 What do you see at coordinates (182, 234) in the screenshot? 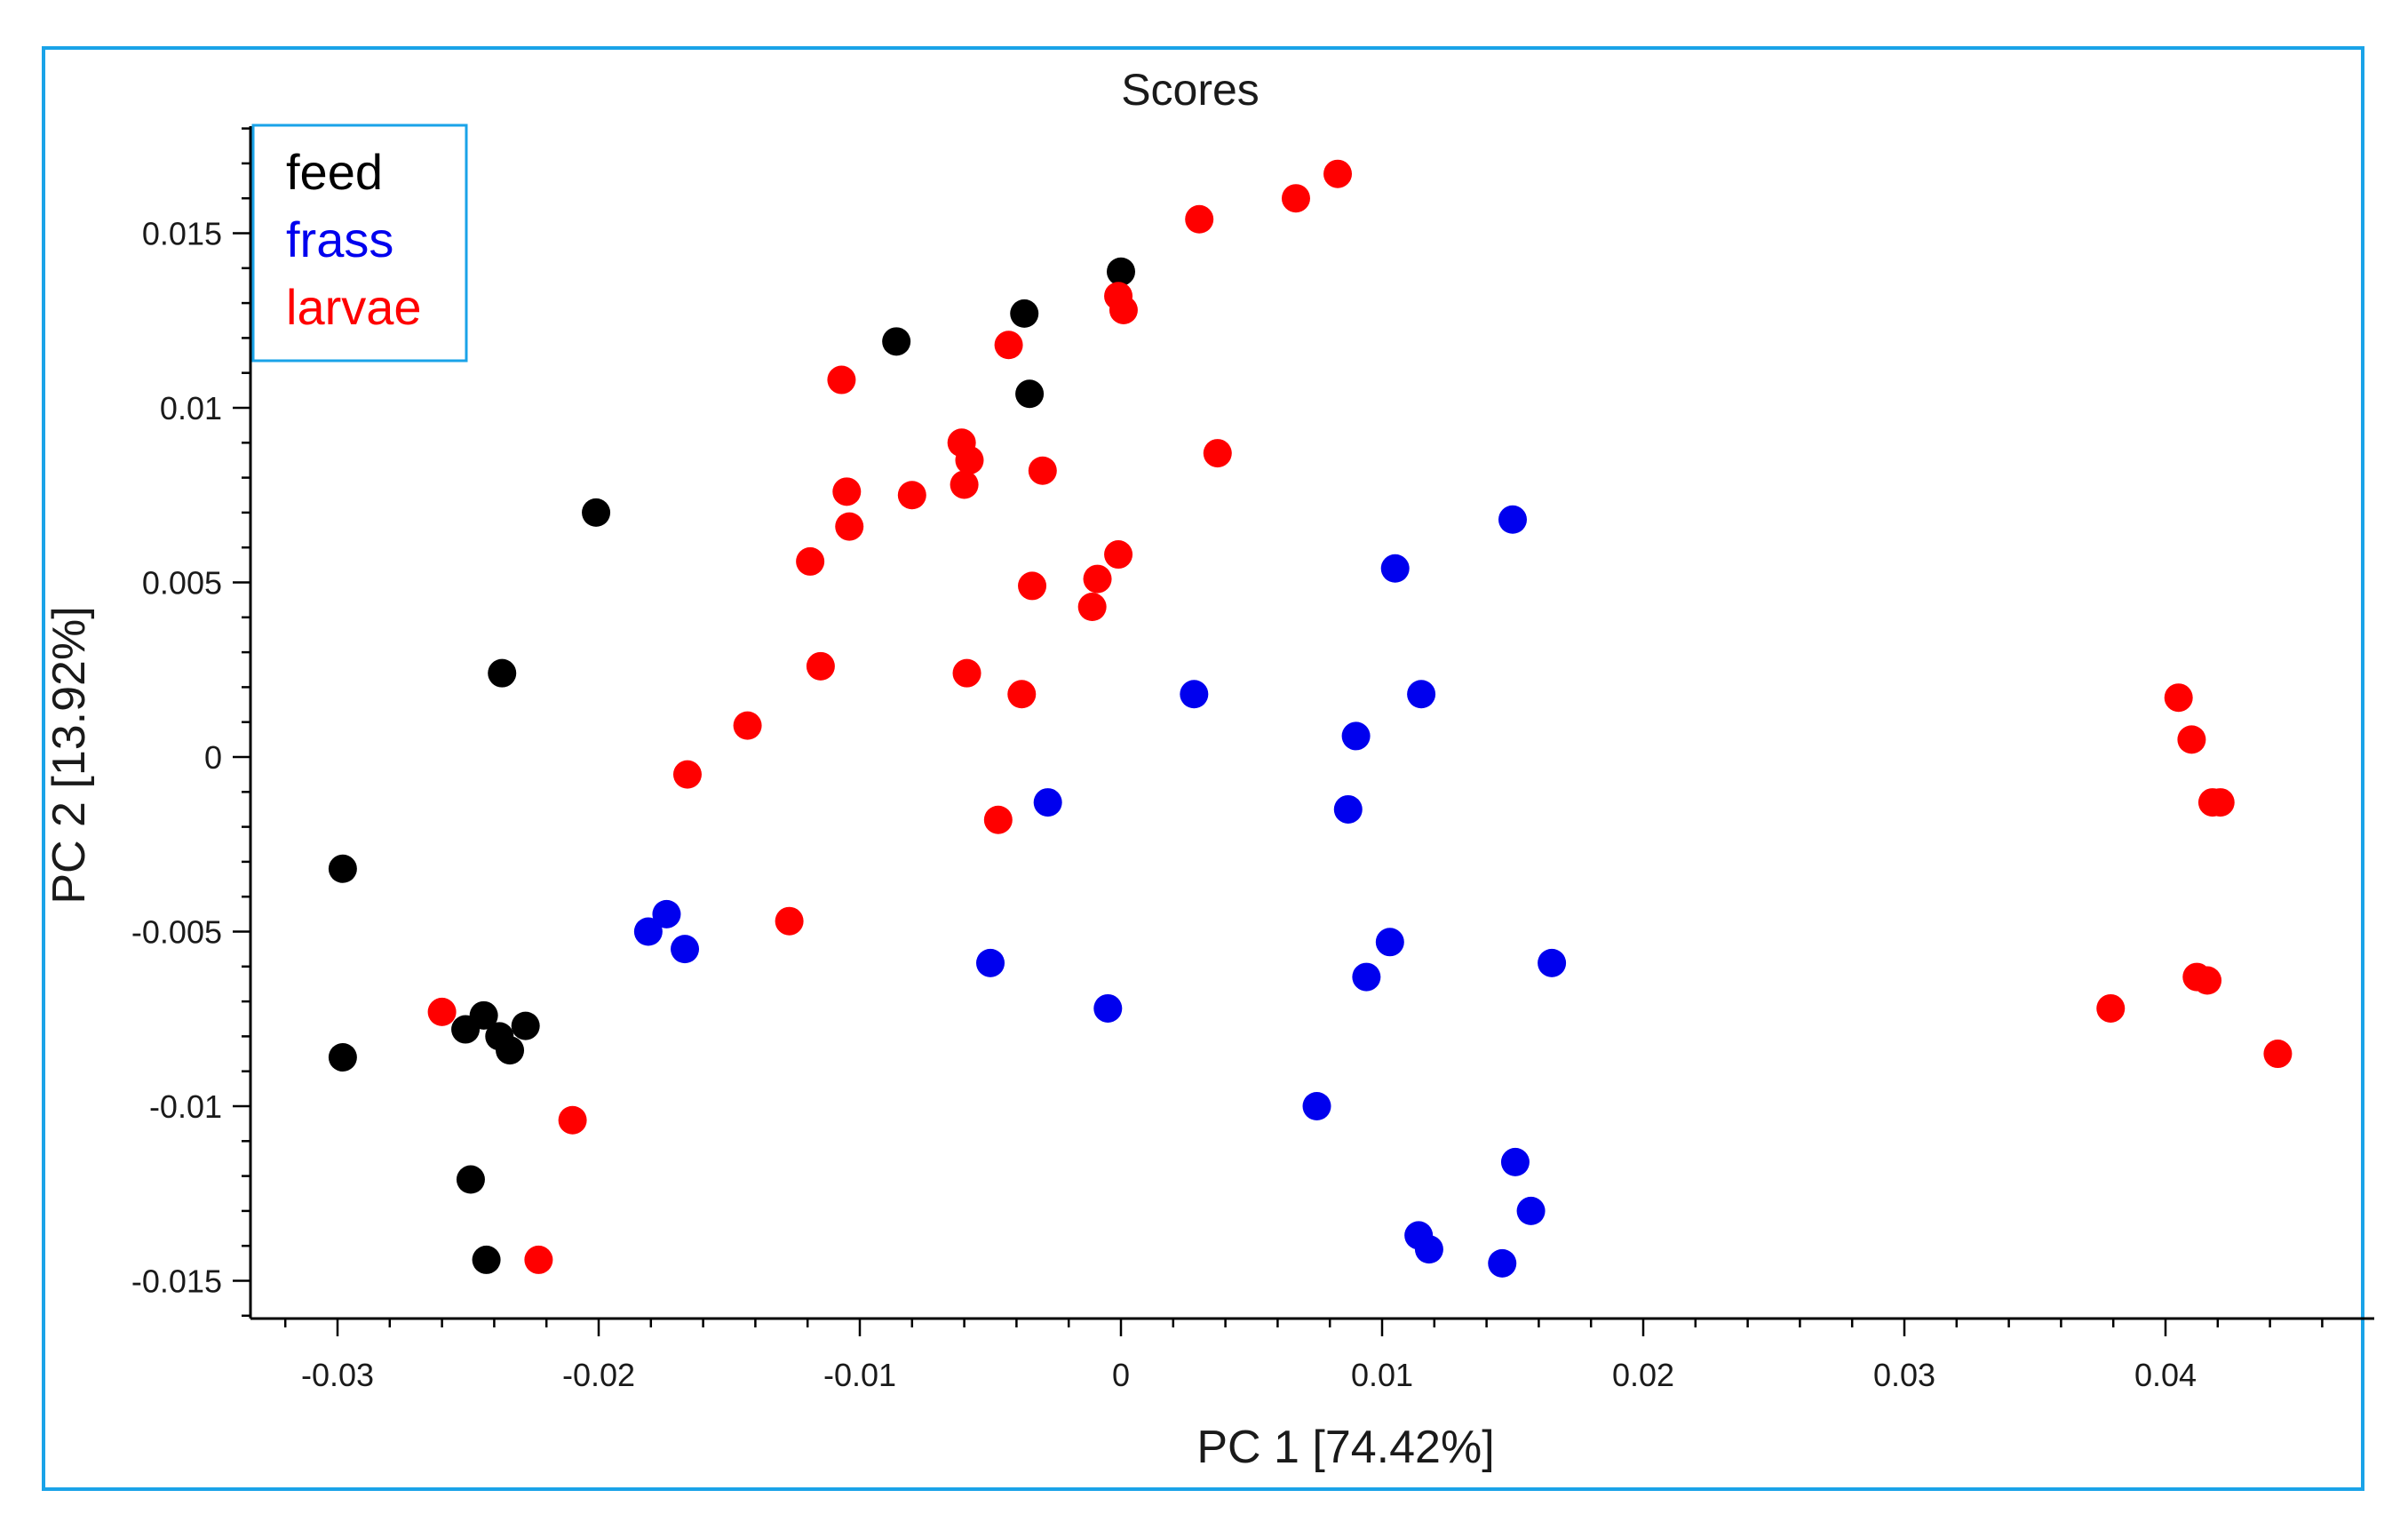
I see `y-tick-label: 0.015` at bounding box center [182, 234].